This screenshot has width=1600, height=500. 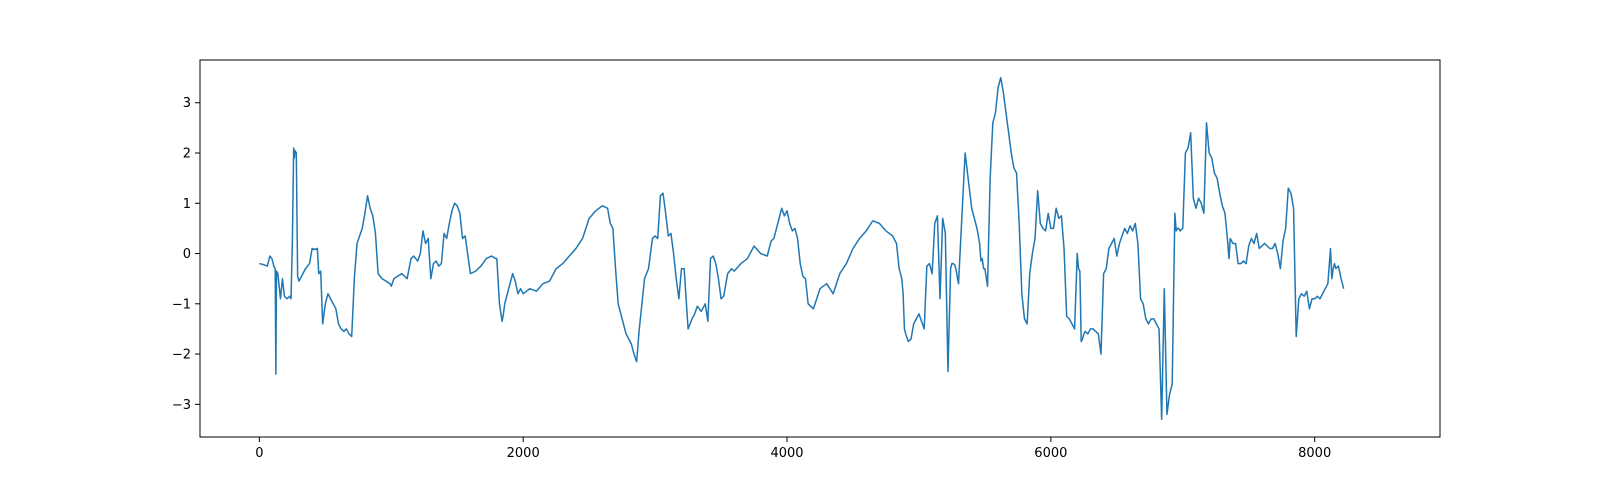 I want to click on x-axis: 0 2000 4000 6000 8000, so click(x=793, y=449).